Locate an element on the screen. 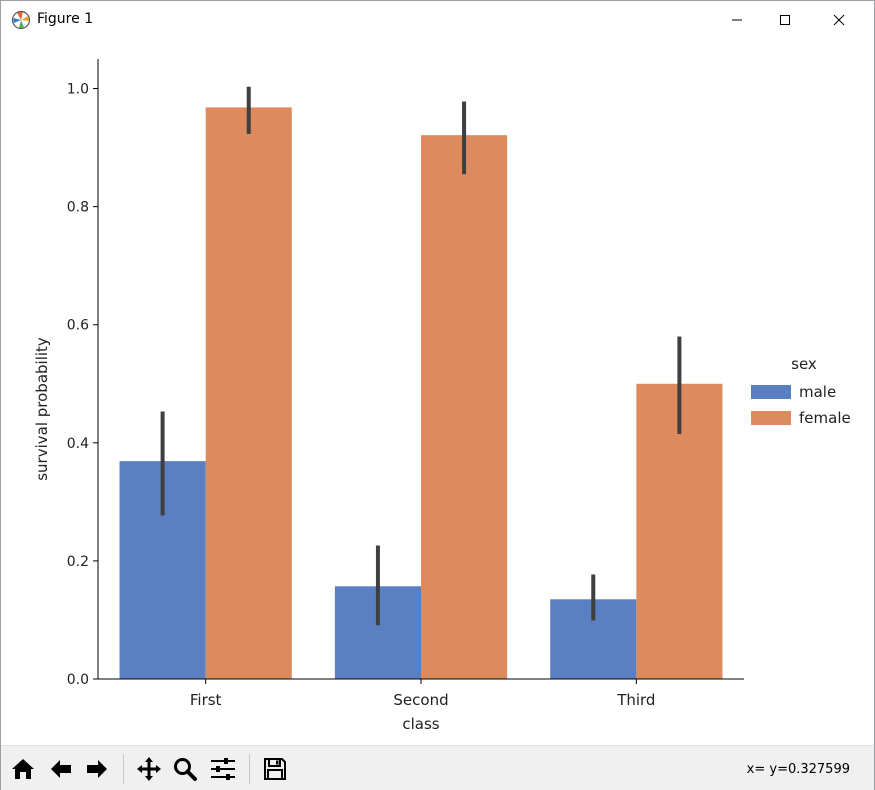 This screenshot has width=875, height=790. minimize-icon is located at coordinates (737, 20).